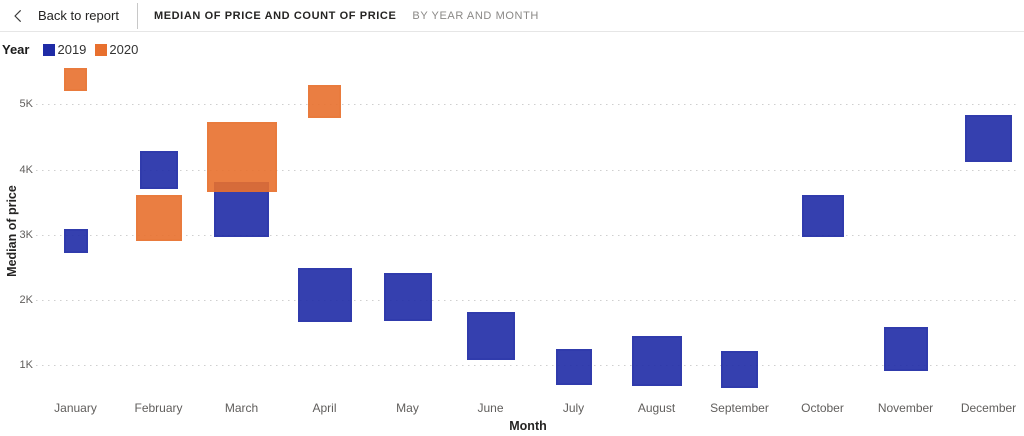 Image resolution: width=1024 pixels, height=436 pixels. What do you see at coordinates (407, 296) in the screenshot?
I see `marker-2019-may` at bounding box center [407, 296].